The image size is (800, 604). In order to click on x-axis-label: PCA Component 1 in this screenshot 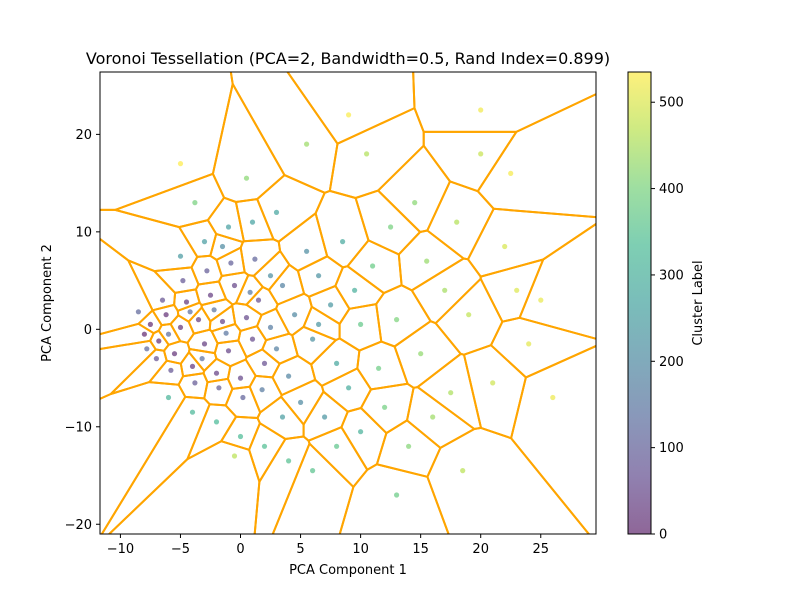, I will do `click(348, 570)`.